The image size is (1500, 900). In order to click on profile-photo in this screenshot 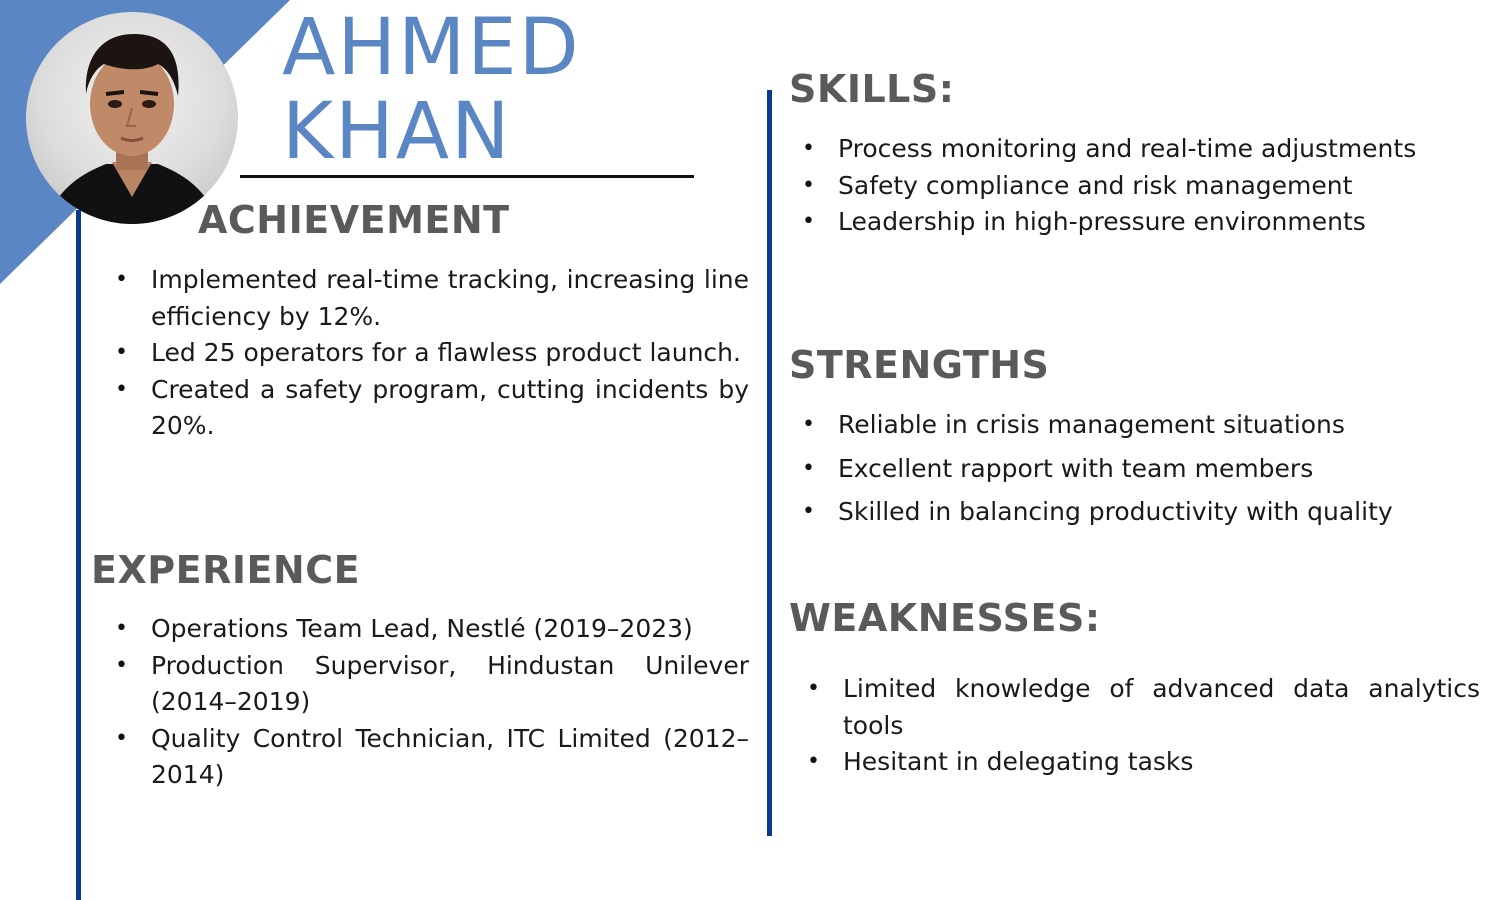, I will do `click(132, 118)`.